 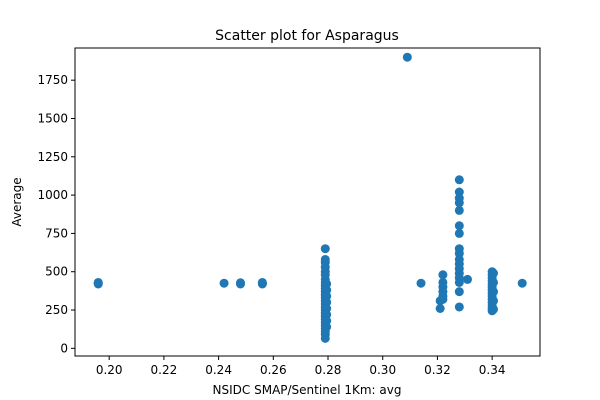 What do you see at coordinates (307, 390) in the screenshot?
I see `x-axis-label: NSIDC SMAP/Sentinel 1Km: avg` at bounding box center [307, 390].